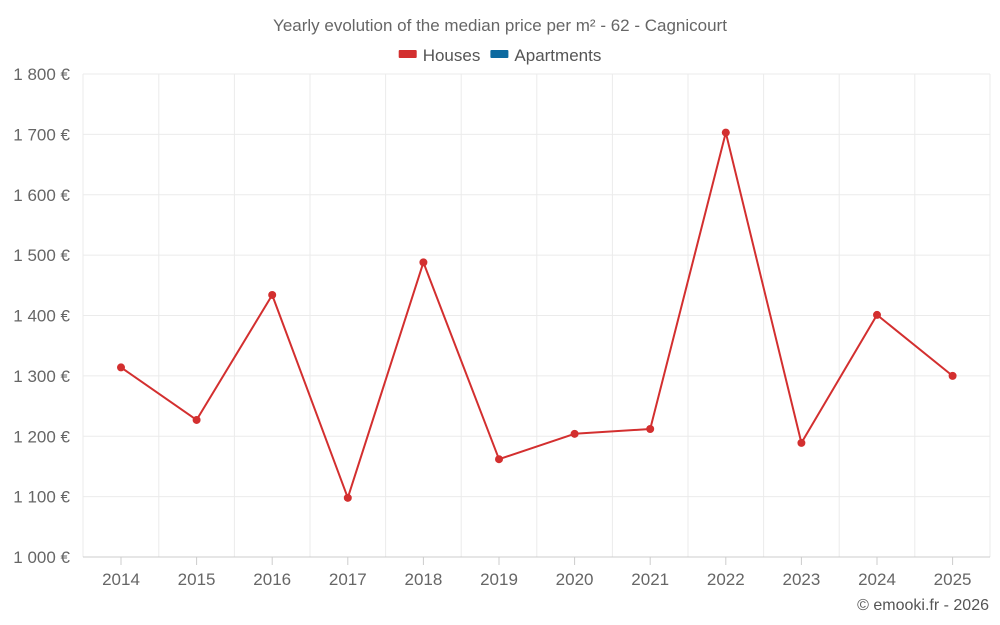  I want to click on y-tick-label: 1 300 €, so click(41, 376).